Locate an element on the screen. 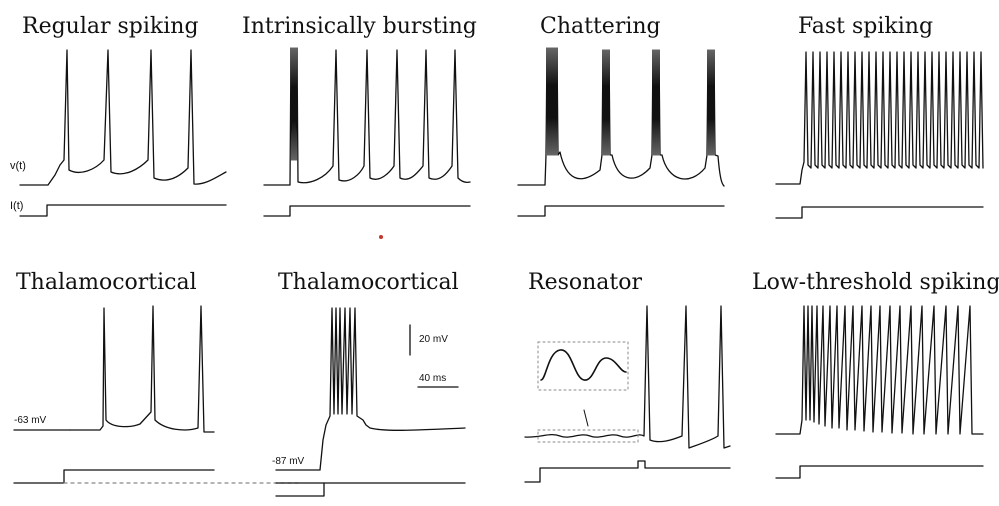  title-thalamocortical-1: Thalamocortical is located at coordinates (106, 282).